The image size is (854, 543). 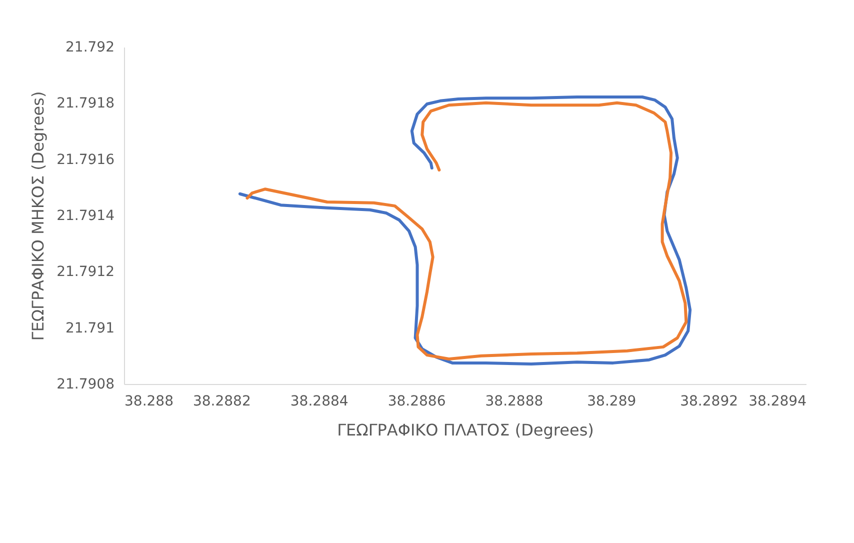 What do you see at coordinates (85, 104) in the screenshot?
I see `y-tick-label: 21.7918` at bounding box center [85, 104].